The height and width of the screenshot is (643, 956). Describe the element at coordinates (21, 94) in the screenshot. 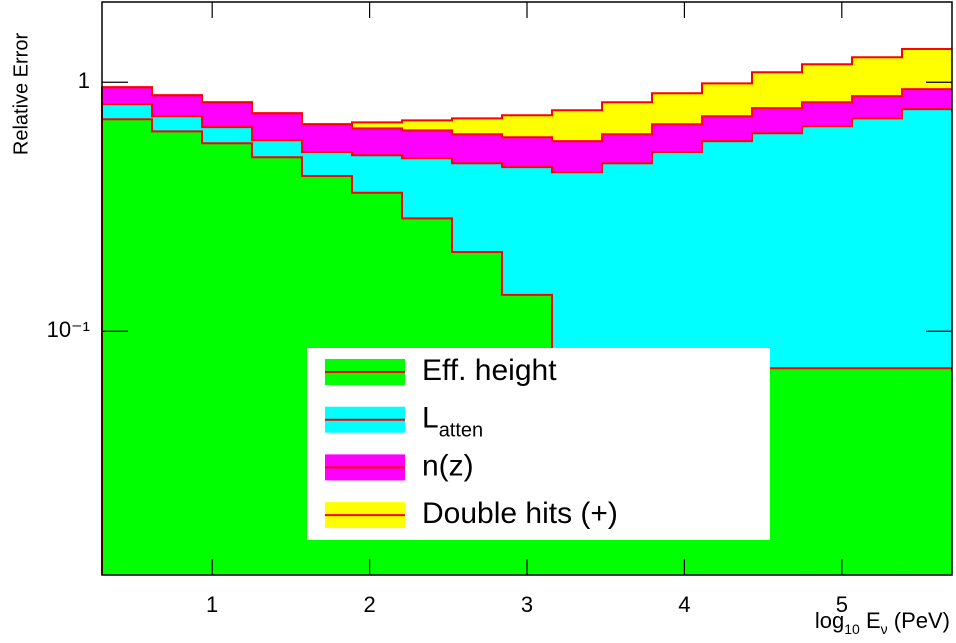

I see `y-axis-label: Relative Error` at that location.